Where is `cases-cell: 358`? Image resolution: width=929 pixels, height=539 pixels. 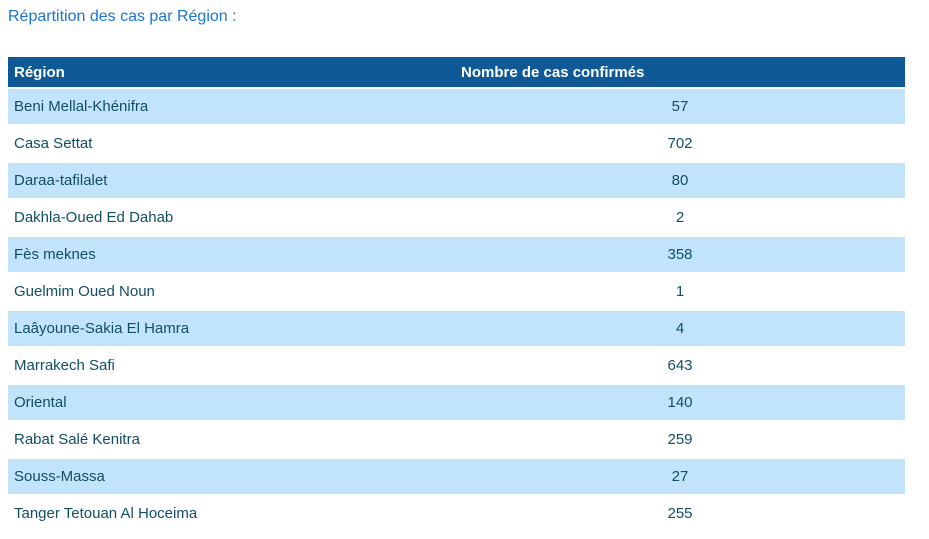
cases-cell: 358 is located at coordinates (680, 255).